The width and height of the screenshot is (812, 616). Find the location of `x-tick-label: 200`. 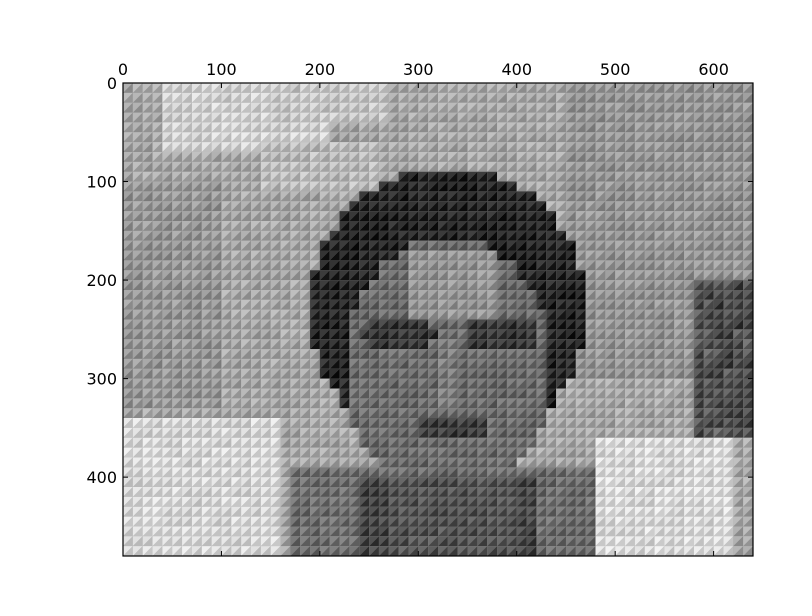

x-tick-label: 200 is located at coordinates (320, 69).